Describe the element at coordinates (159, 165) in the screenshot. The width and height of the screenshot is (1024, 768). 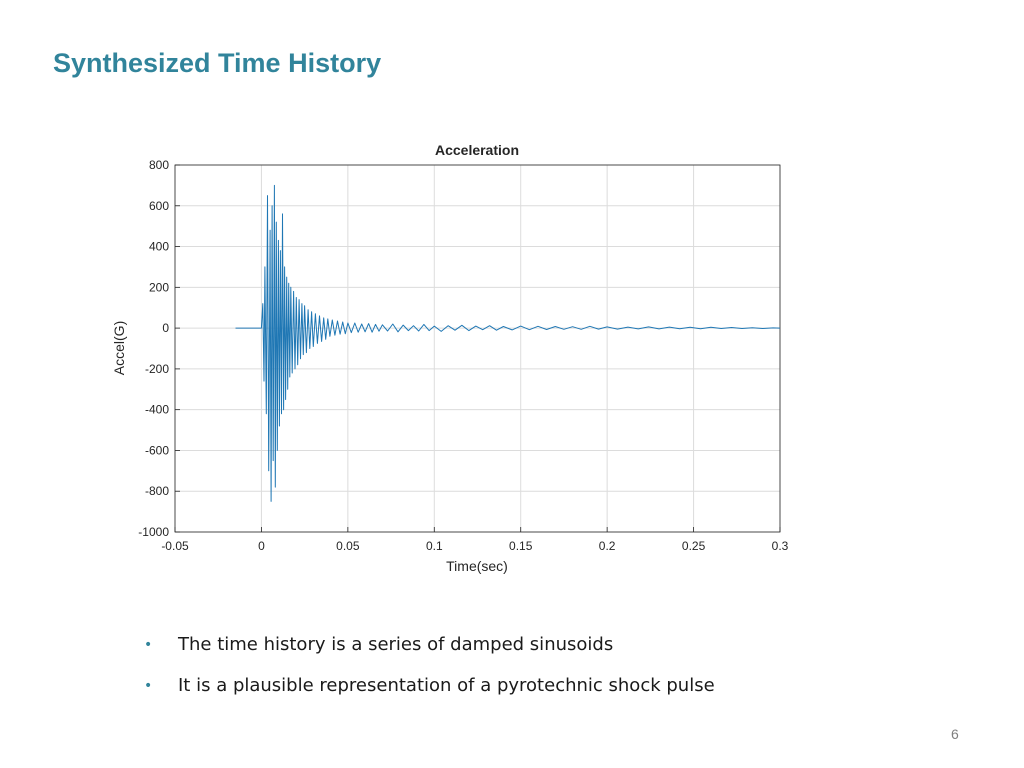
I see `y-tick-label: 800` at that location.